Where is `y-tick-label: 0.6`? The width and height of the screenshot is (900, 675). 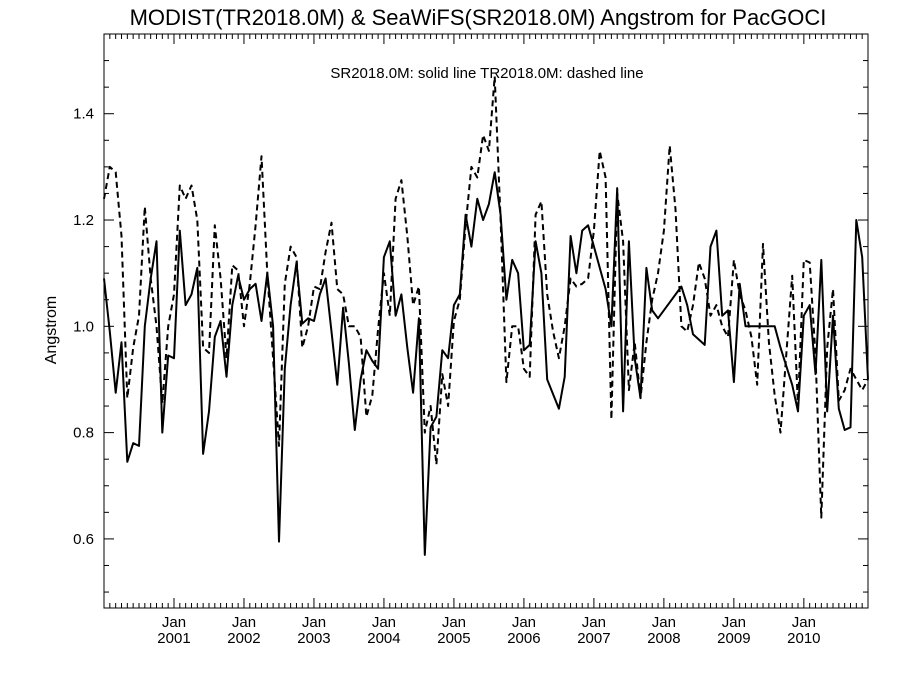 y-tick-label: 0.6 is located at coordinates (83, 539).